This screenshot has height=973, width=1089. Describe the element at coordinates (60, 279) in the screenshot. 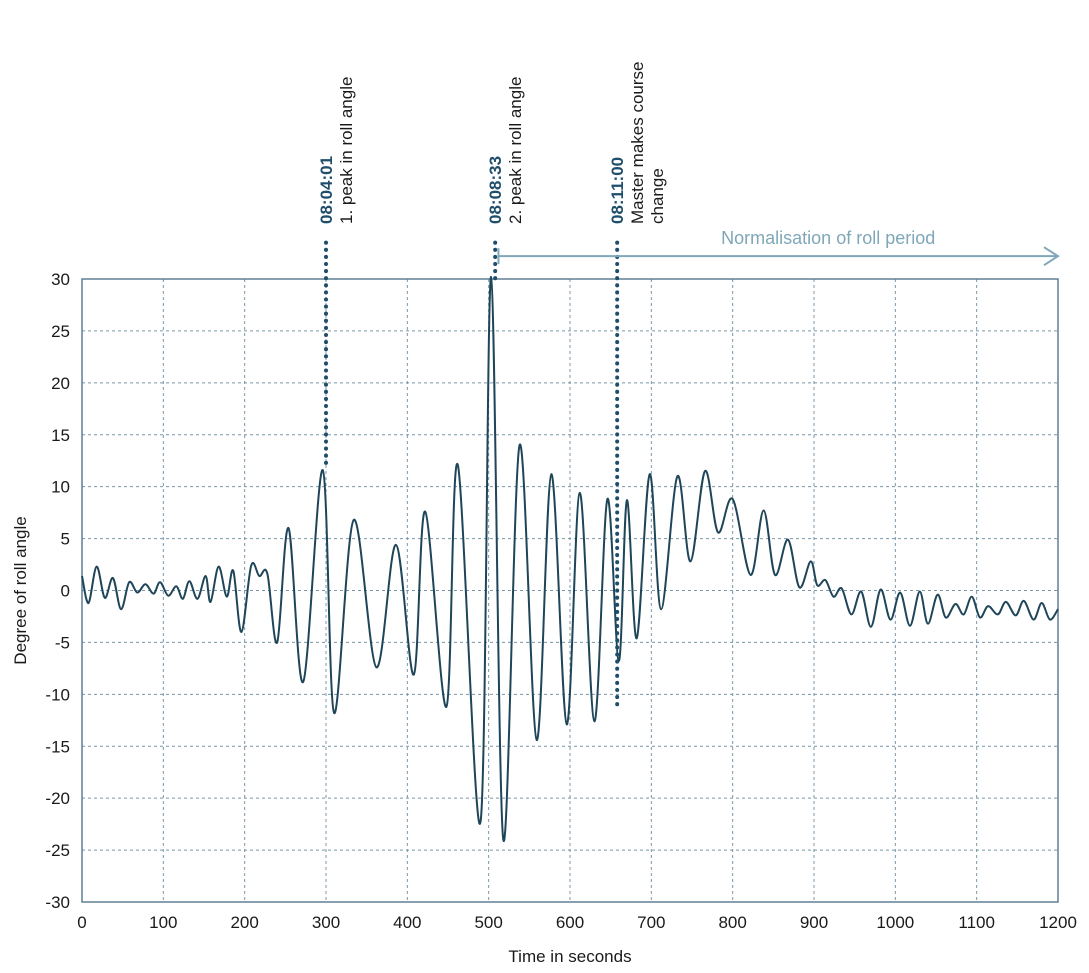

I see `y-tick-label: 30` at that location.